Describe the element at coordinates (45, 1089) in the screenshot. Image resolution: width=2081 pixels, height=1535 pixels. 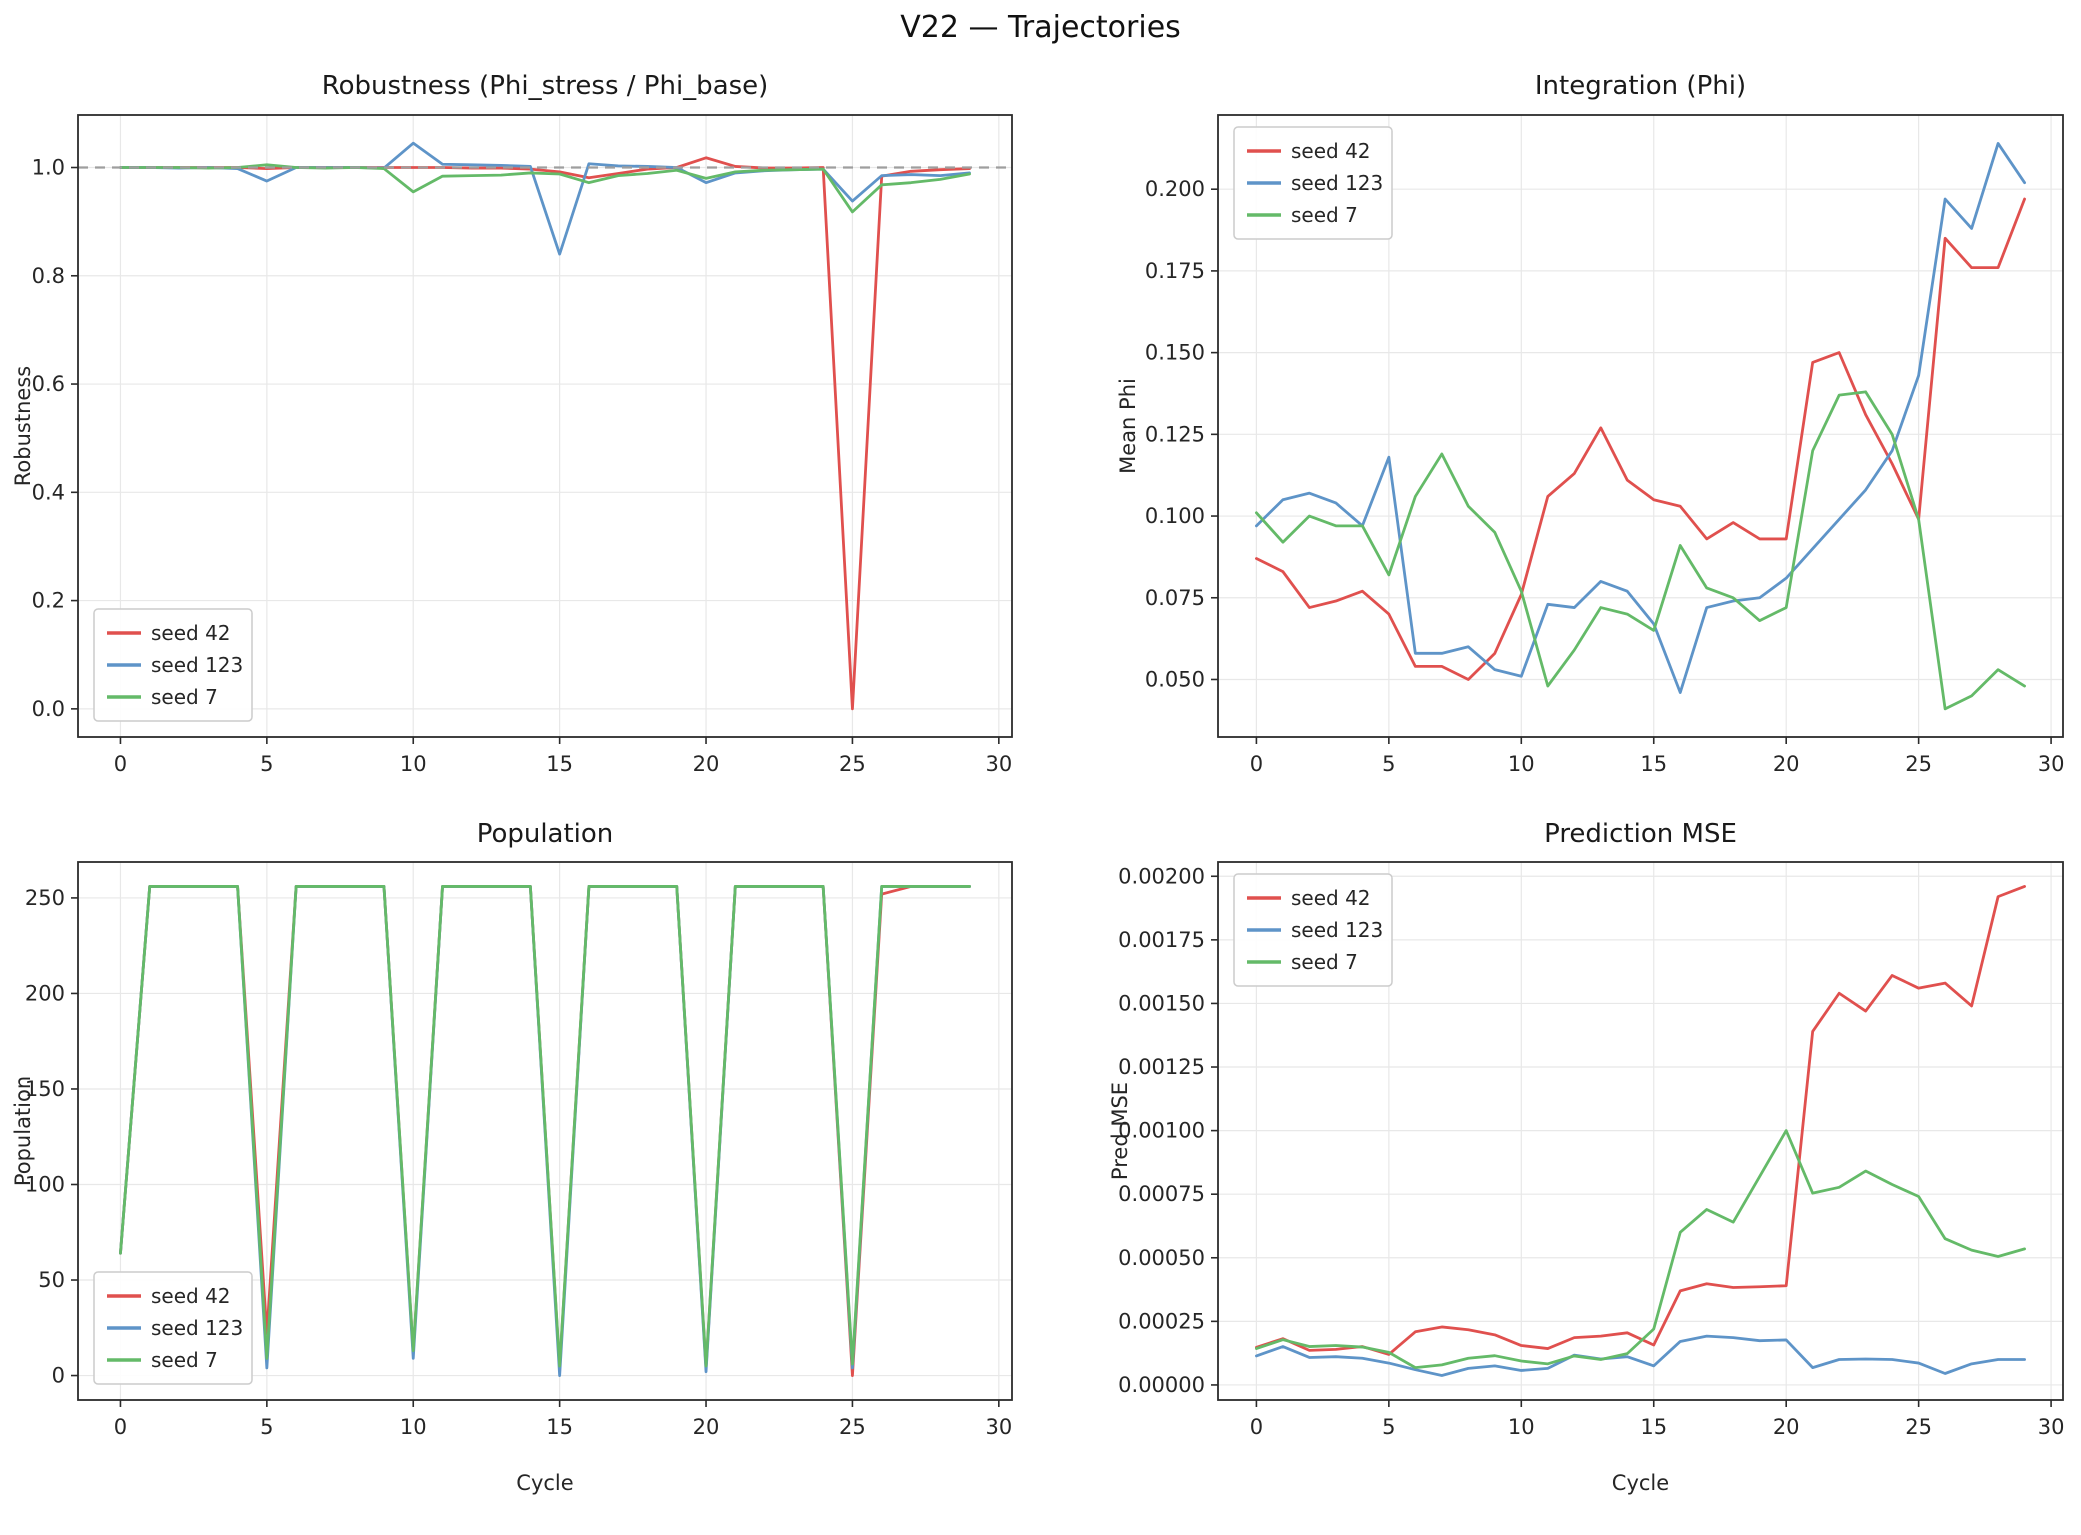
I see `y-tick-label: 150` at that location.